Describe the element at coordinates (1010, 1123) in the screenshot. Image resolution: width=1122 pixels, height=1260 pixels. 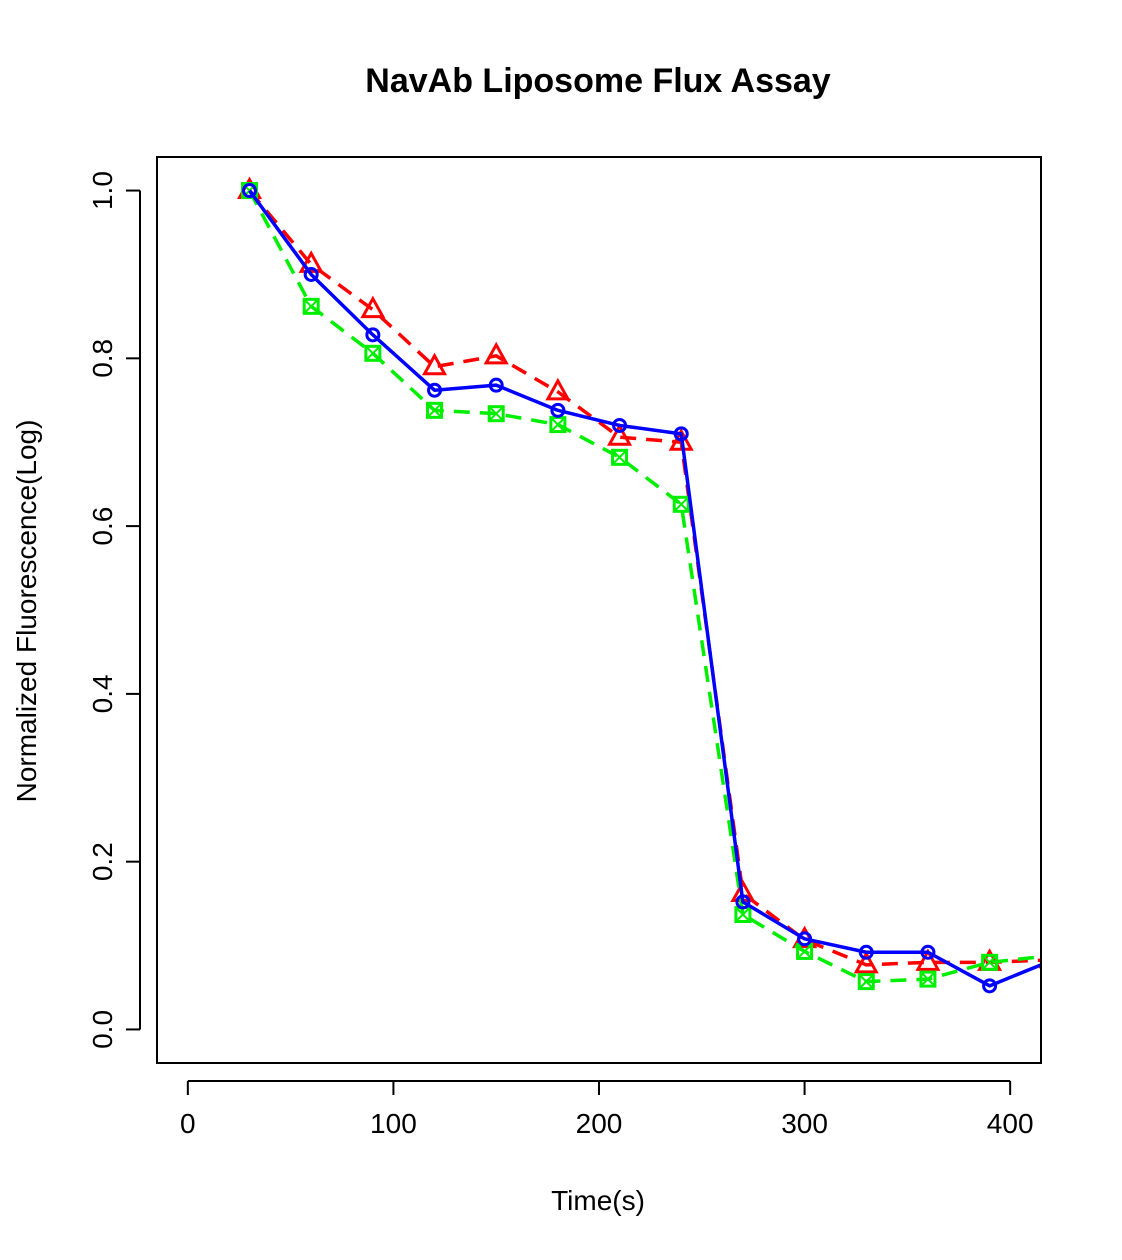
I see `x-tick-label: 400` at that location.